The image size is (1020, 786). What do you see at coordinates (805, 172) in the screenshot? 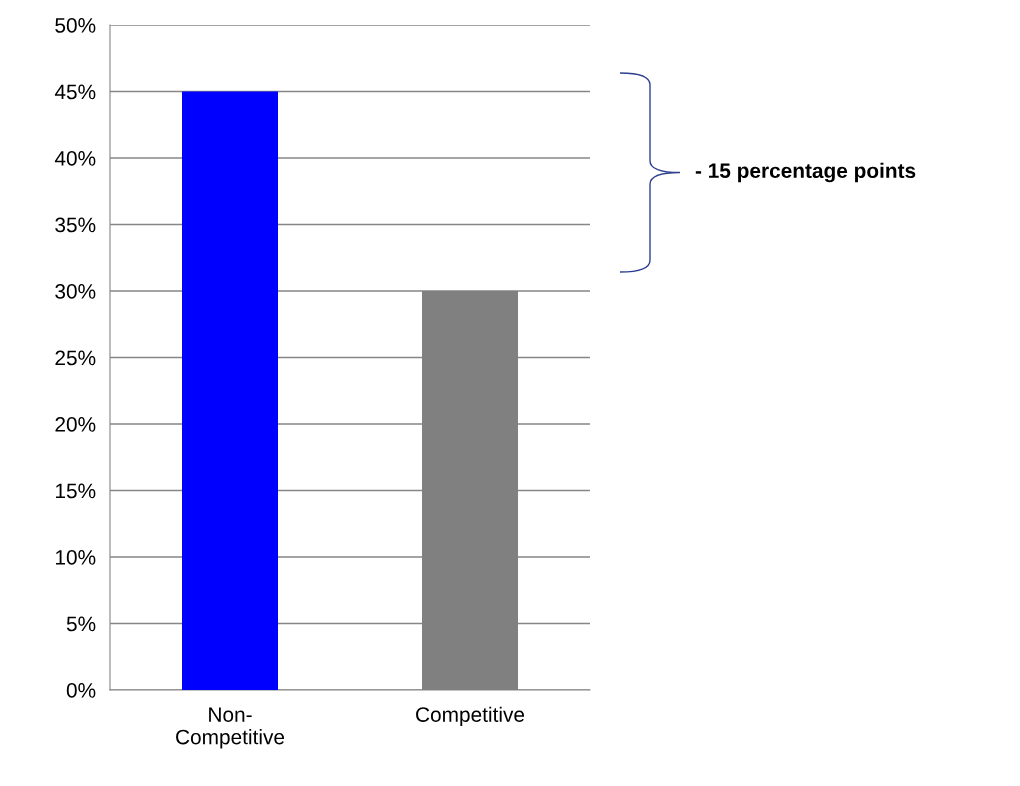
I see `text: - 15 percentage points` at bounding box center [805, 172].